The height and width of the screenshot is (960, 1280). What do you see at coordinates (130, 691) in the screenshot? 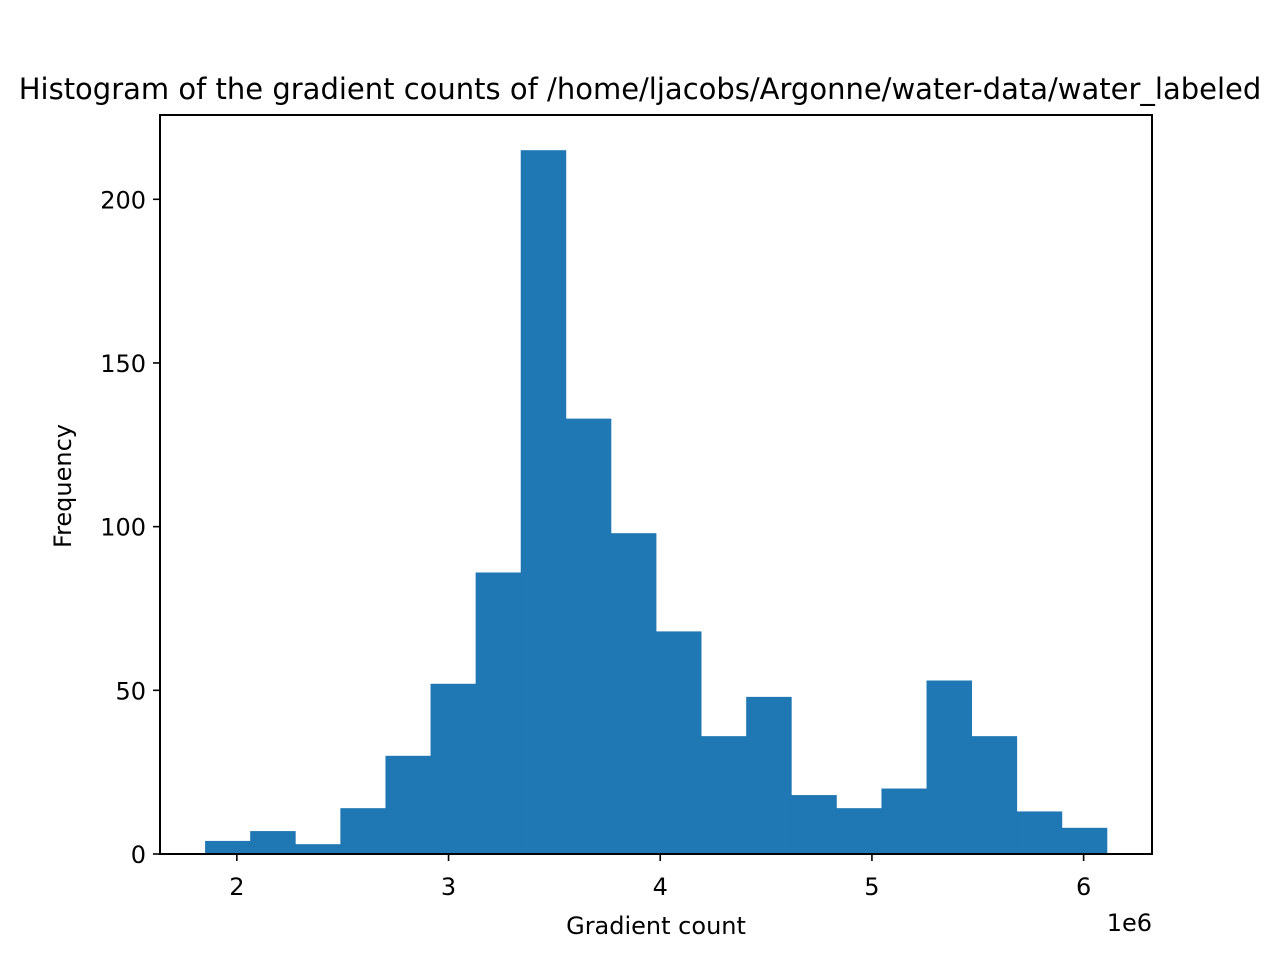
I see `y-tick-label: 50` at bounding box center [130, 691].